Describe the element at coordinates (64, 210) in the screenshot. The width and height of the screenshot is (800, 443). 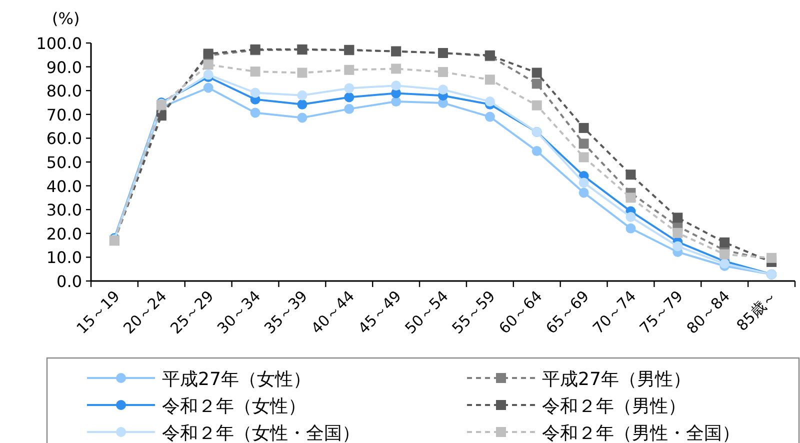
I see `y-tick-label: 30.0` at that location.